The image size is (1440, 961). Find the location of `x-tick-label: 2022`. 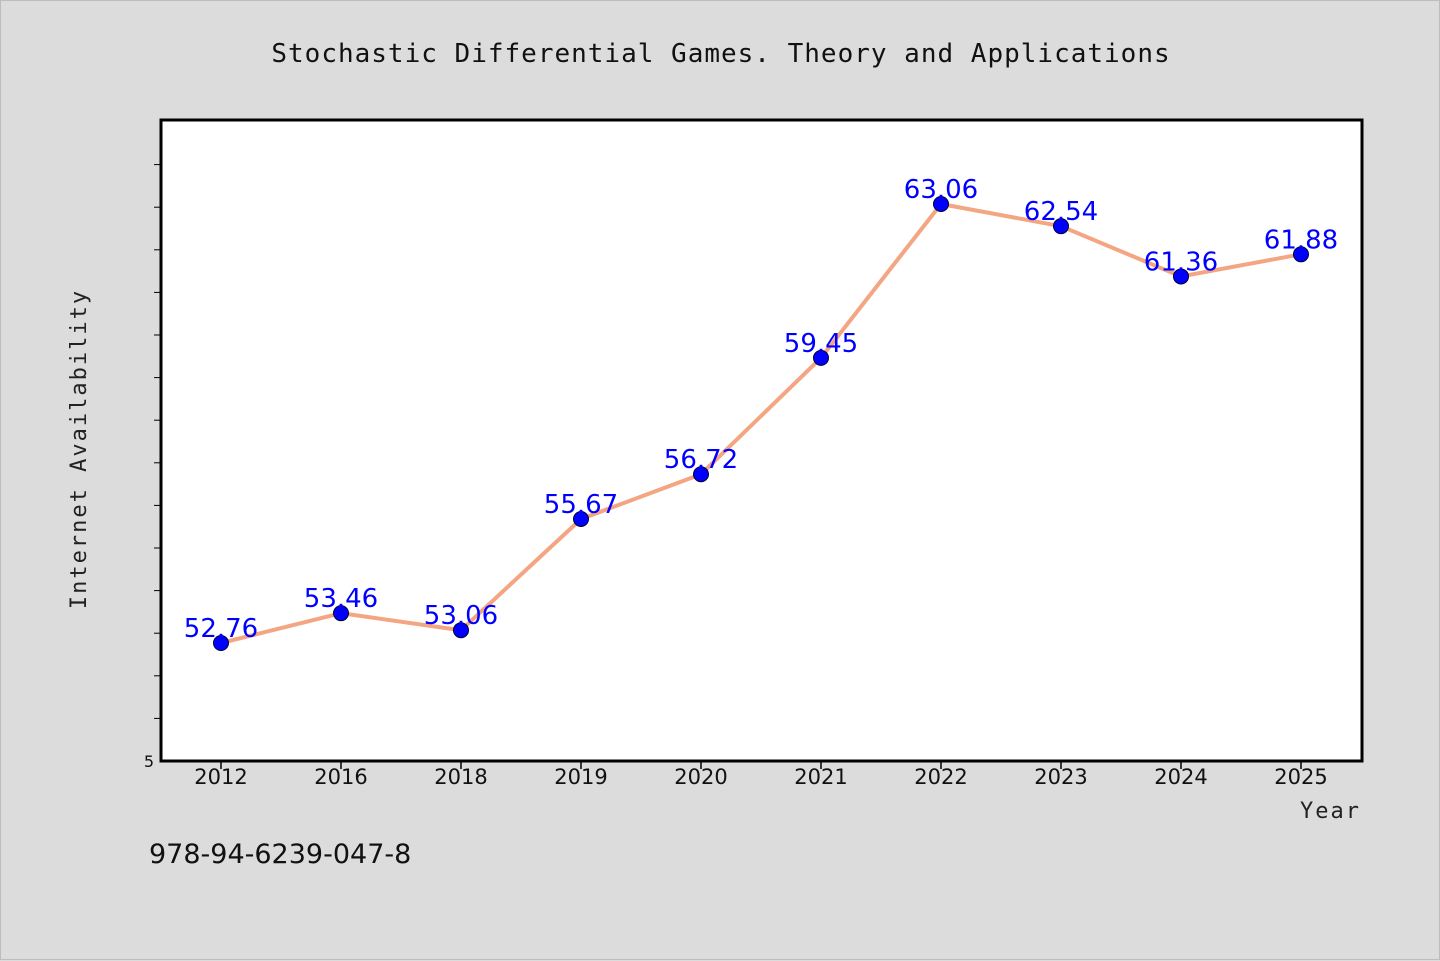

x-tick-label: 2022 is located at coordinates (940, 777).